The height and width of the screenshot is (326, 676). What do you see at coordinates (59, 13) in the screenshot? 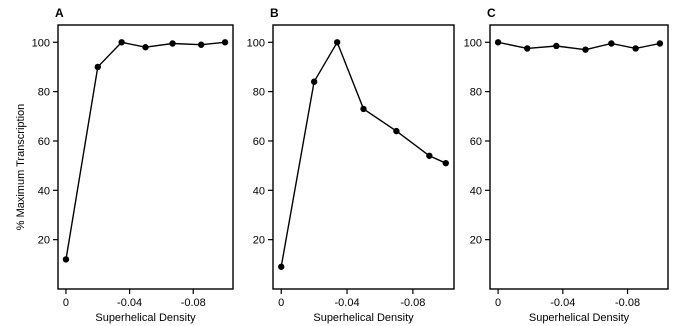
I see `panel-label: A` at bounding box center [59, 13].